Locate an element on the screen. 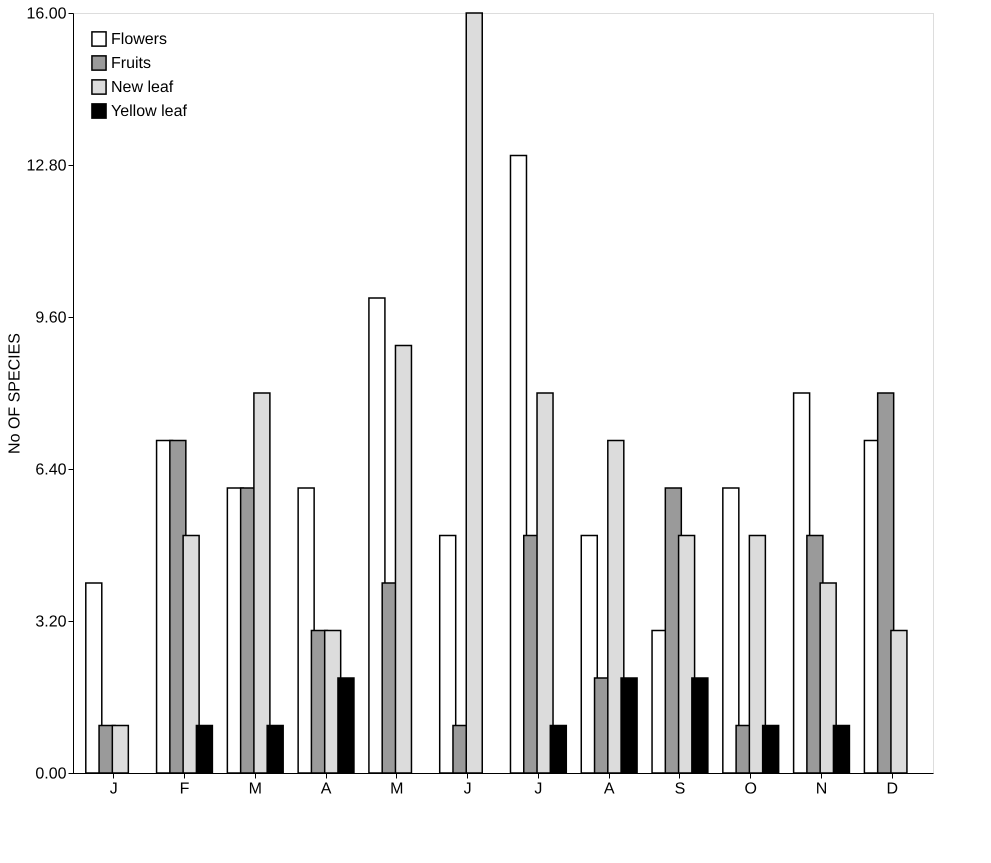 The image size is (991, 863). x-tick-label: S is located at coordinates (680, 789).